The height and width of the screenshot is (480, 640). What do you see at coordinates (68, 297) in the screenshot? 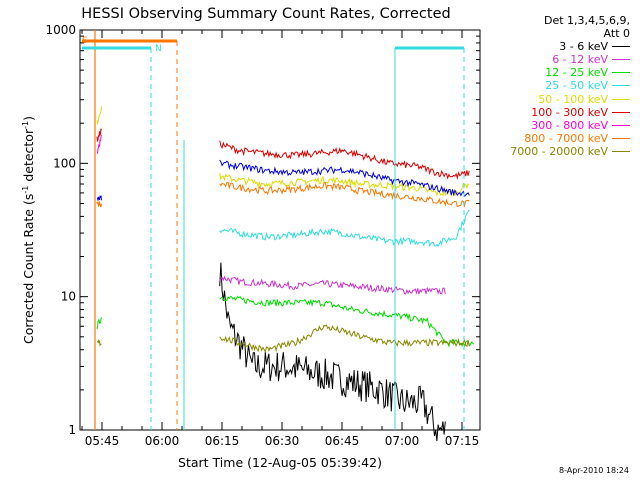
I see `y-tick-label: 10` at bounding box center [68, 297].